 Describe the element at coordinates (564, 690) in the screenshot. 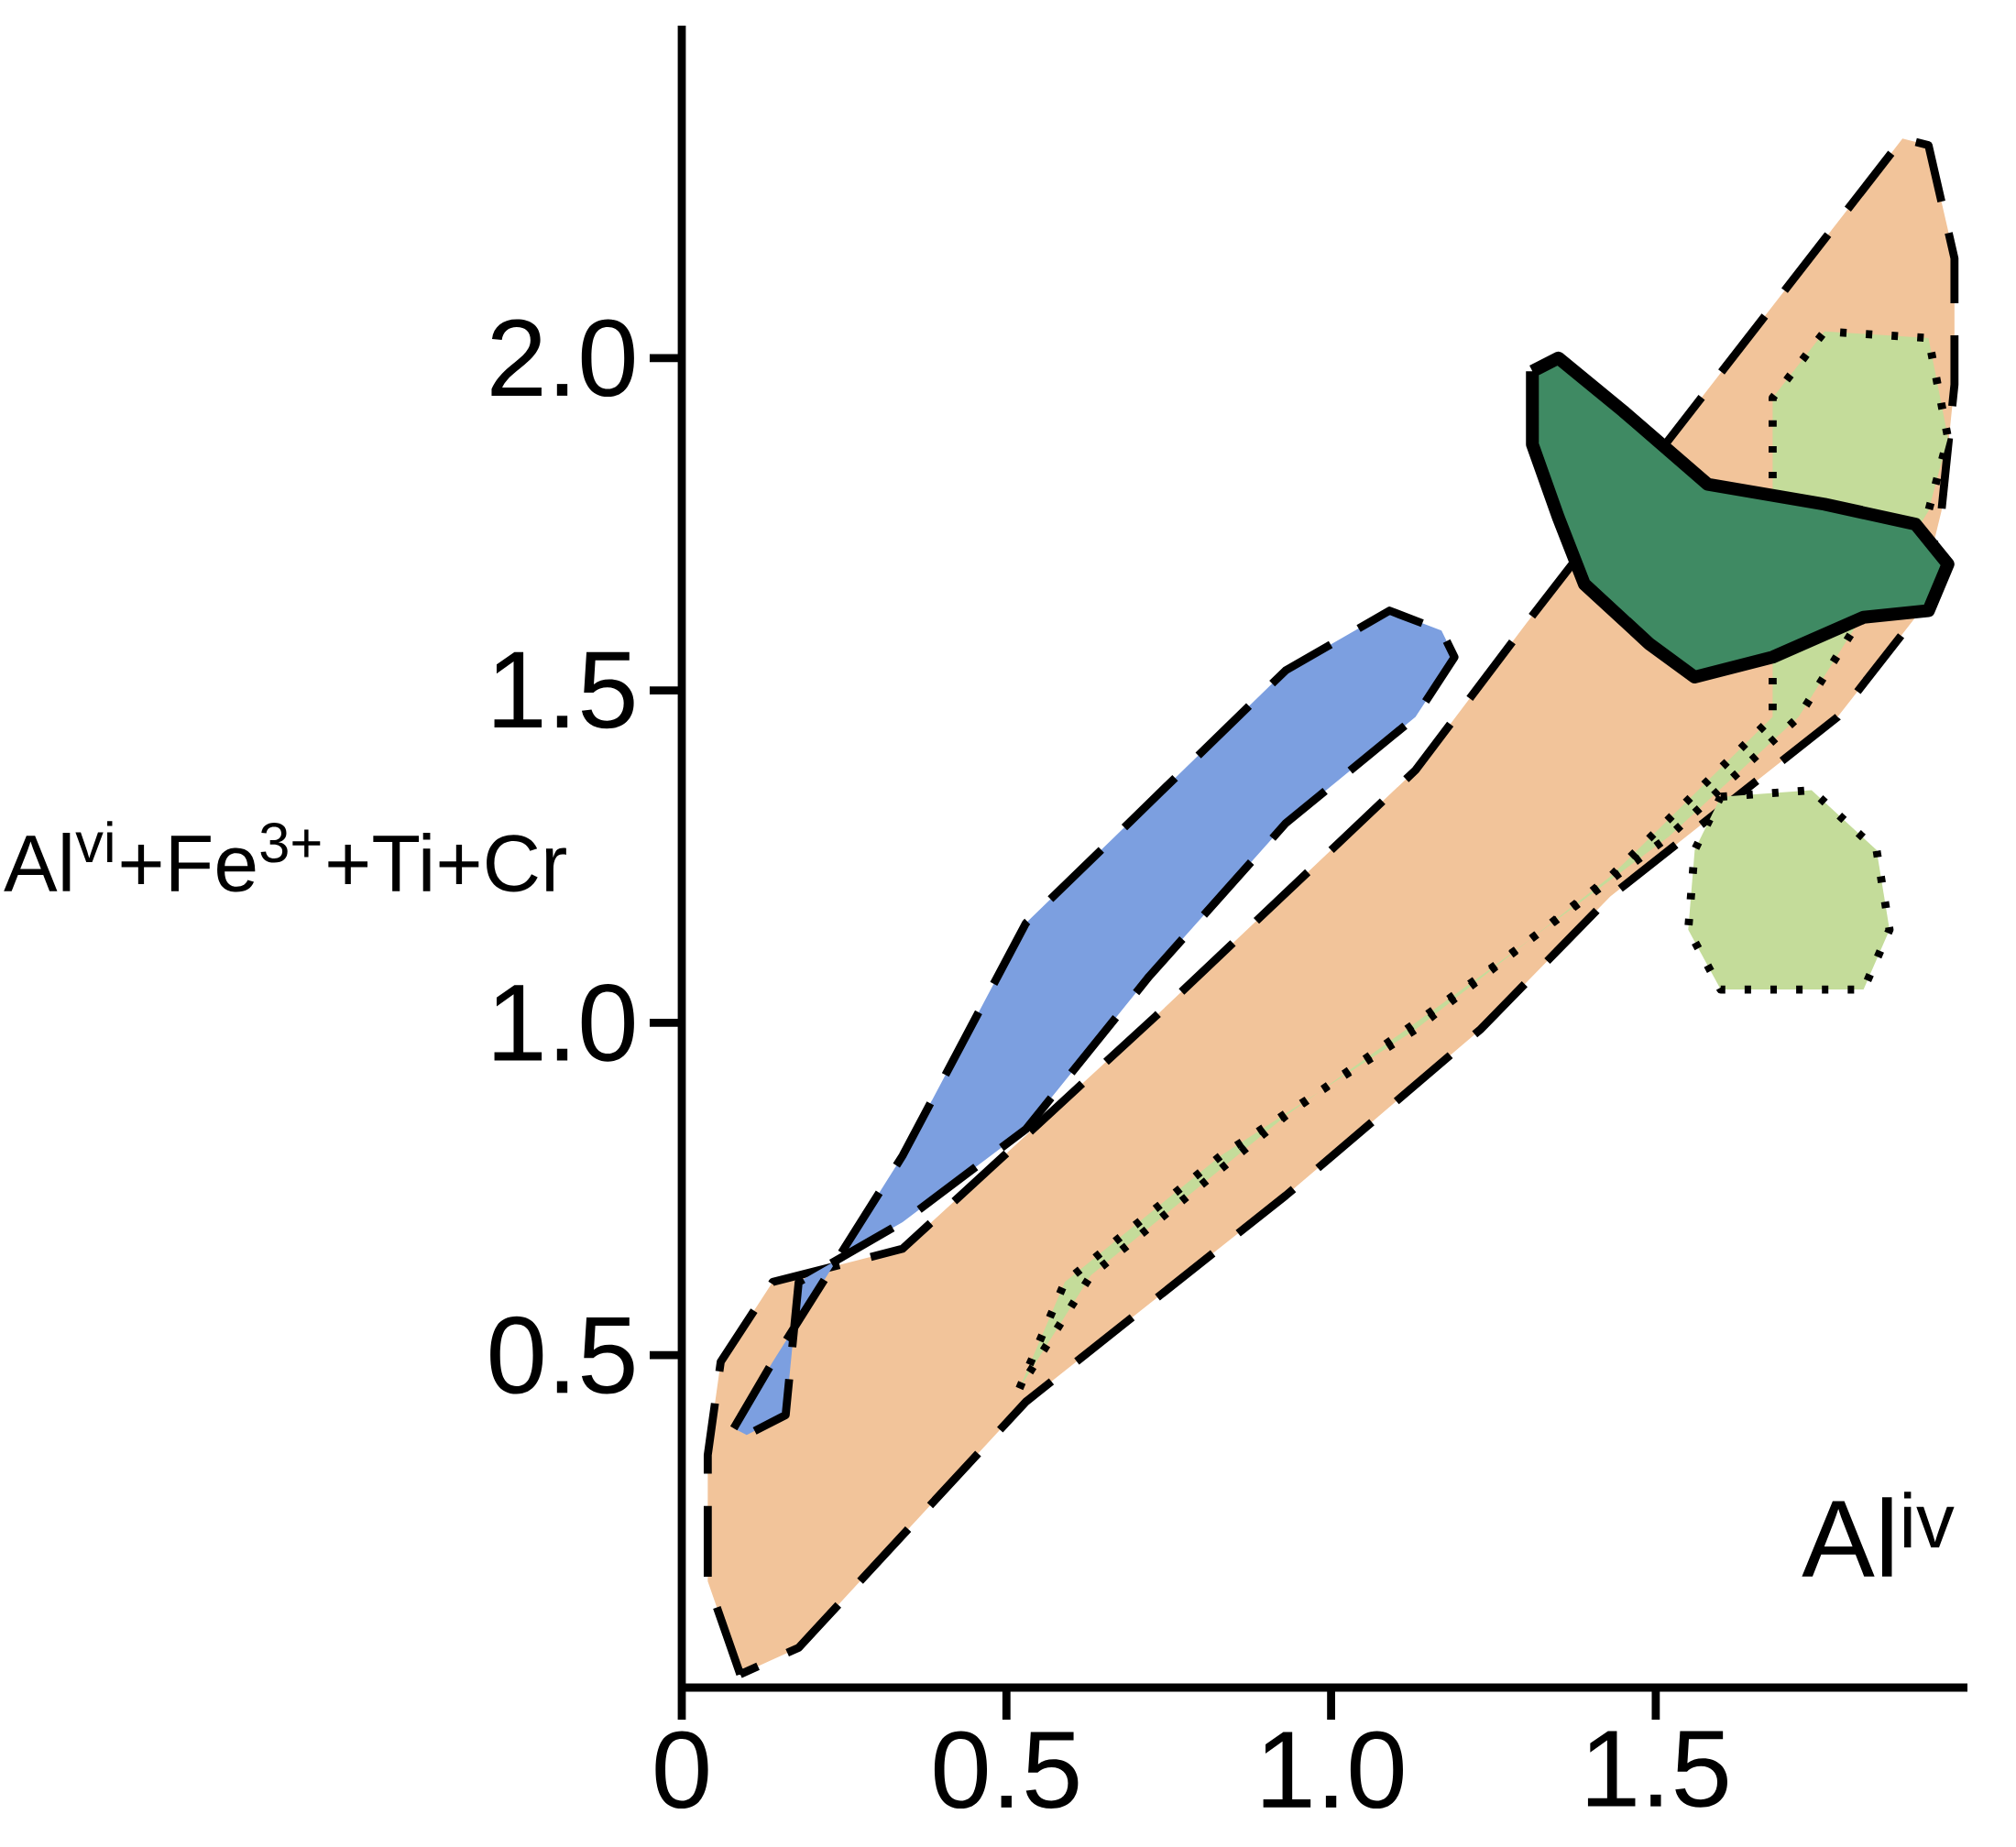

I see `y-tick-label: 1.5` at that location.